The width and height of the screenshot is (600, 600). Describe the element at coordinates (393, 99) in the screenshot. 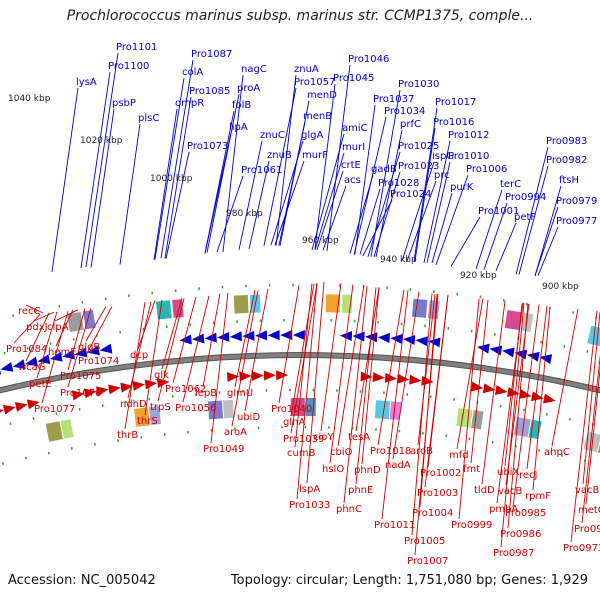

I see `forward-gene-label: Pro1037` at that location.